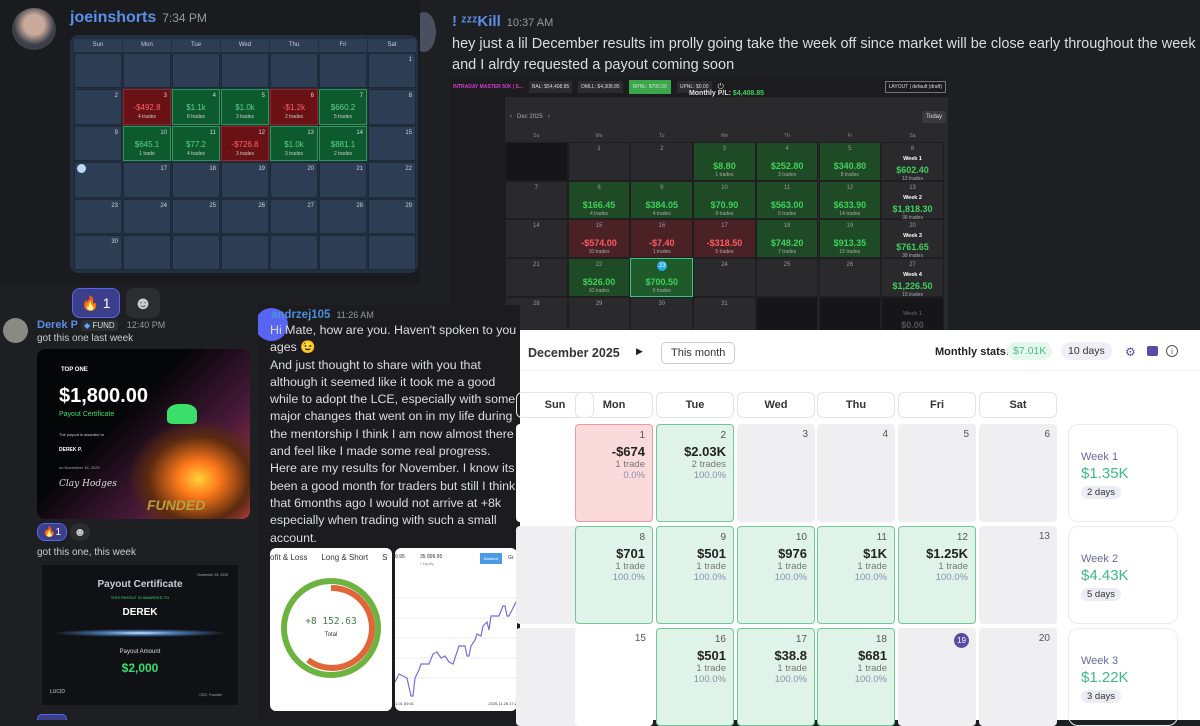  I want to click on calendar-day: 19 $913.35 15 trades, so click(850, 239).